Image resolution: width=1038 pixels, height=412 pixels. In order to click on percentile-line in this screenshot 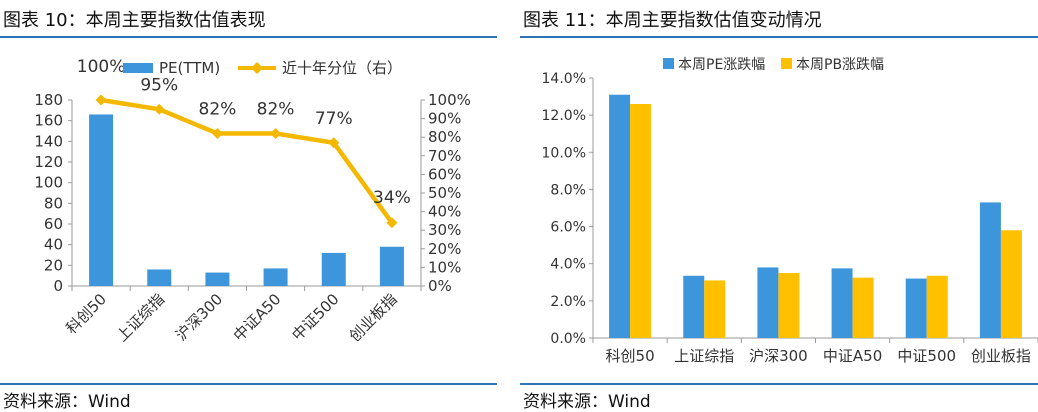, I will do `click(247, 161)`.